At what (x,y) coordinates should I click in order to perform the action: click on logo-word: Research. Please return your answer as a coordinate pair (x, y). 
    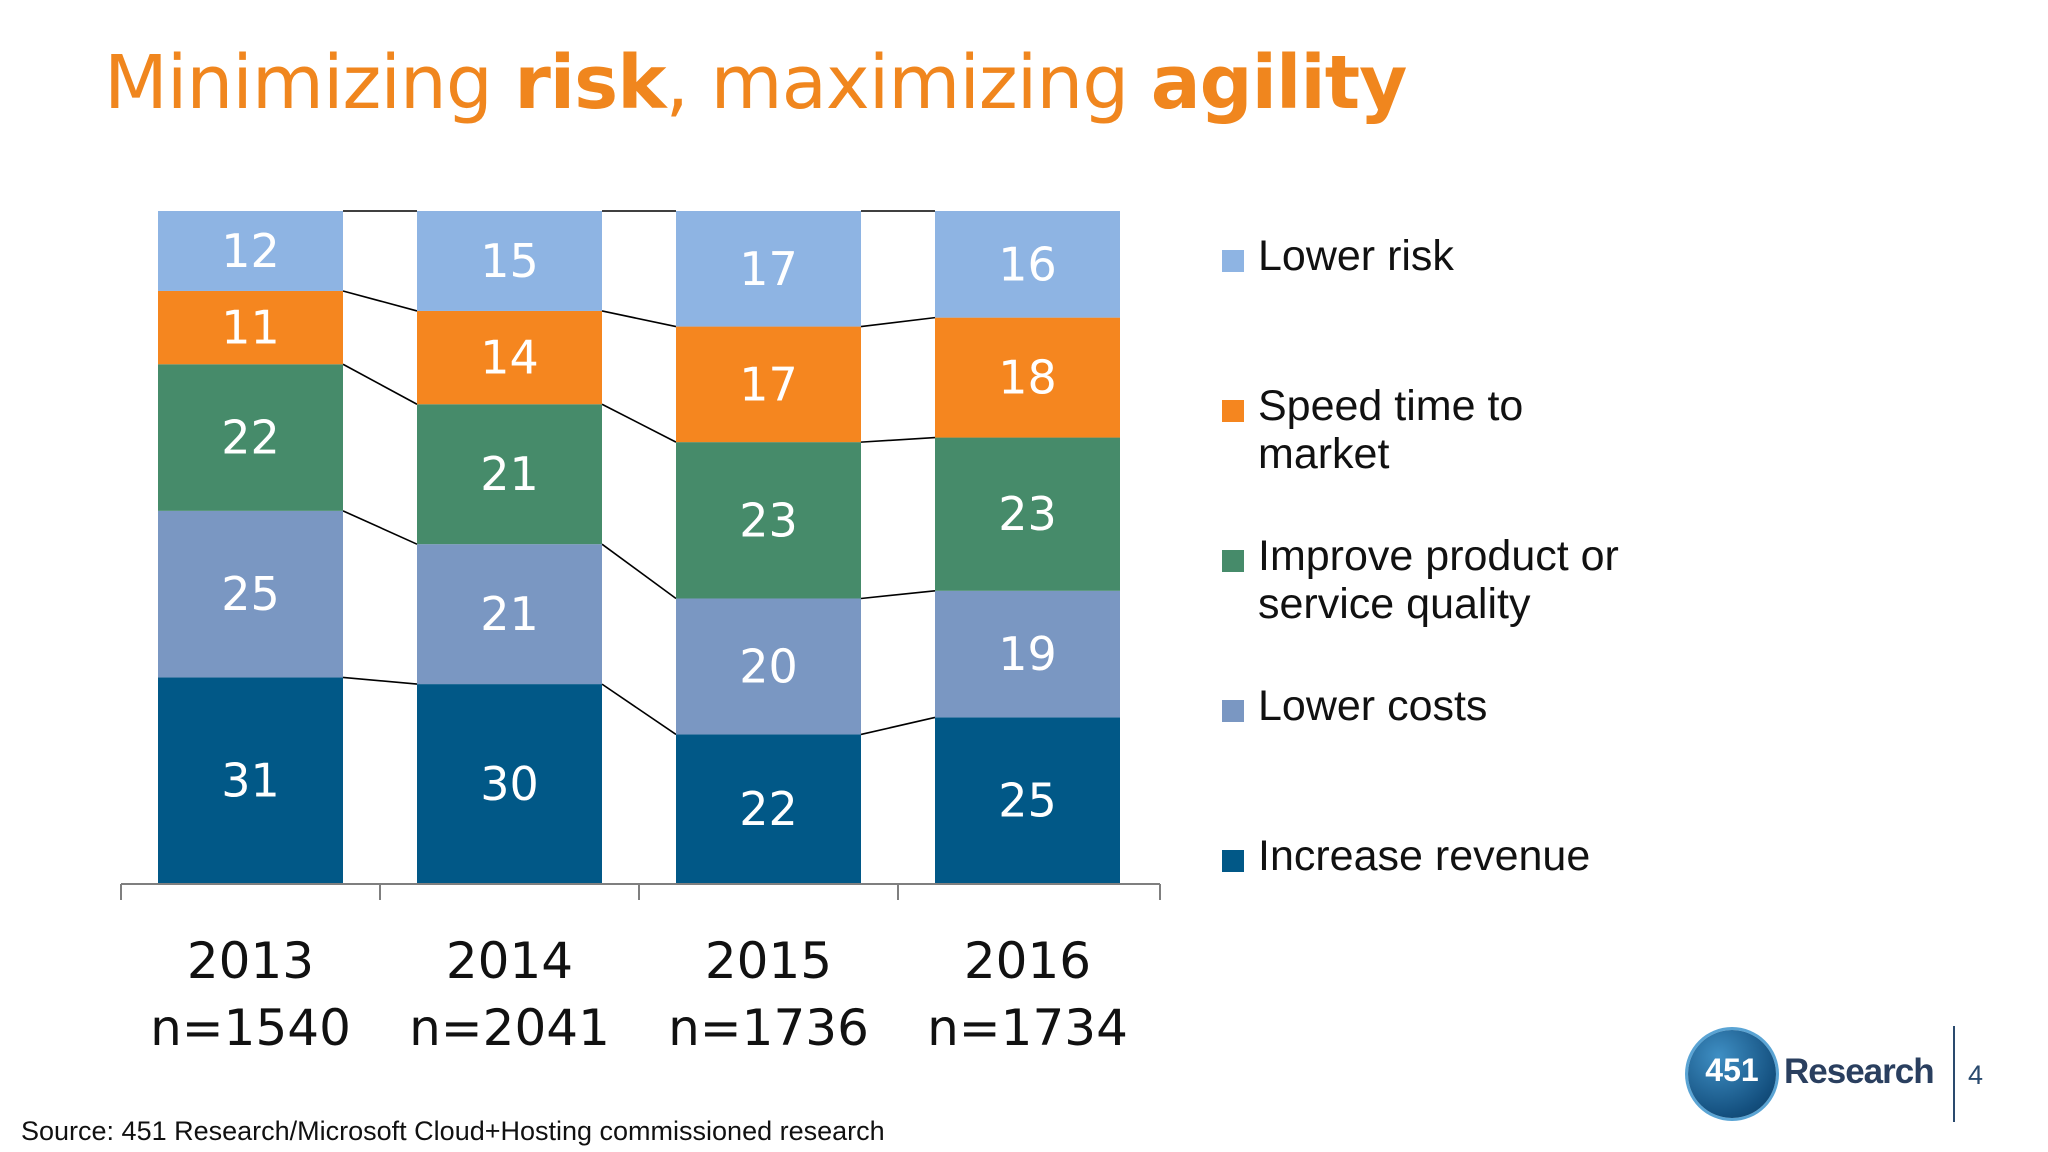
    Looking at the image, I should click on (1859, 1071).